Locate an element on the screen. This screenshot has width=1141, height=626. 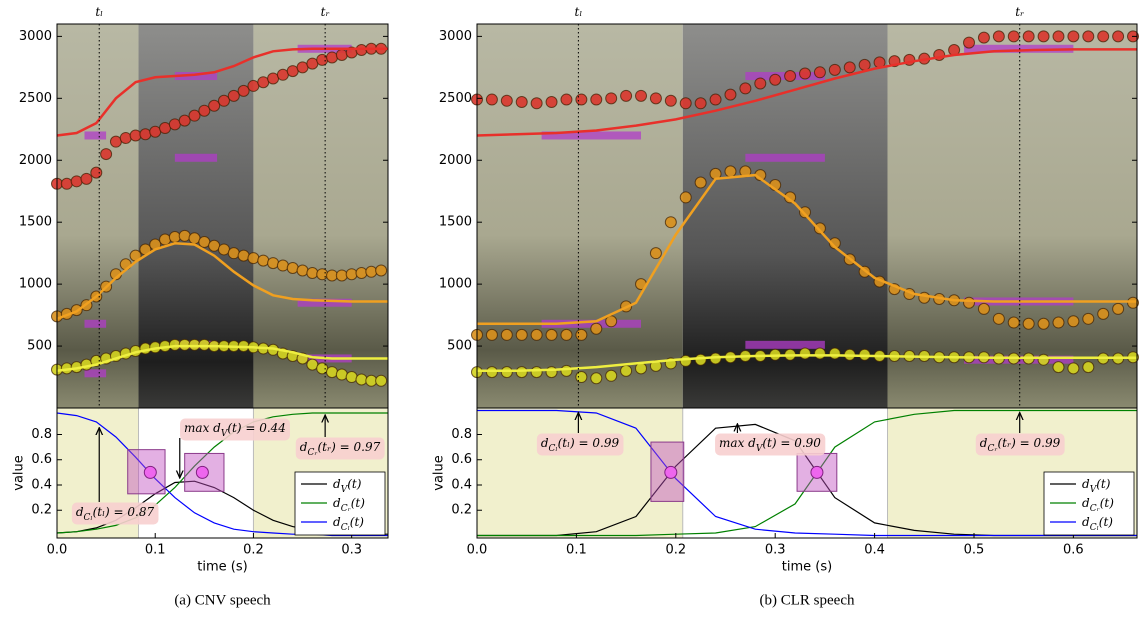
annotation-label: dCᵣ(tᵣ) = 0.99 is located at coordinates (1020, 445).